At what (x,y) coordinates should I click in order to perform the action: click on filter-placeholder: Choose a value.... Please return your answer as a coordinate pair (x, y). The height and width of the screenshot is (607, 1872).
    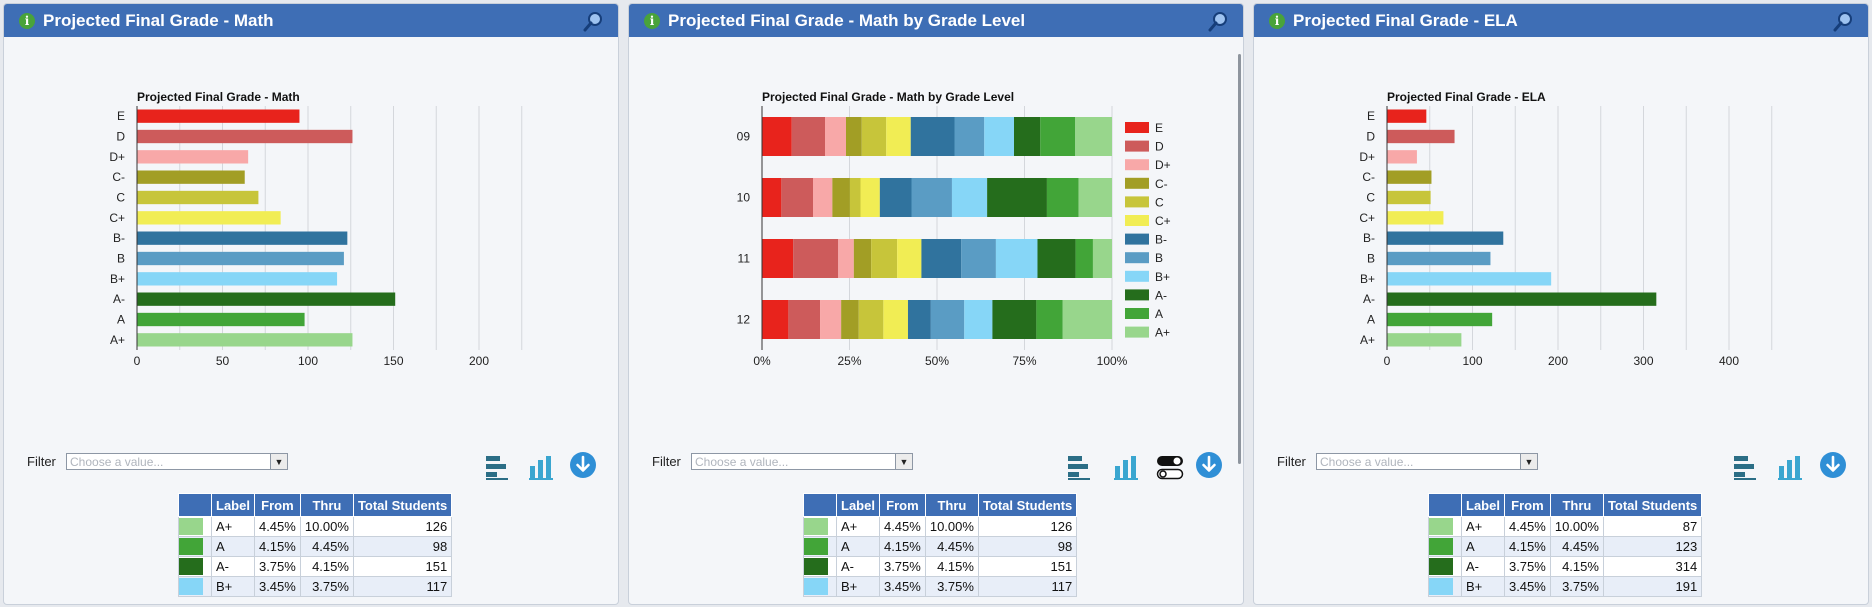
    Looking at the image, I should click on (742, 462).